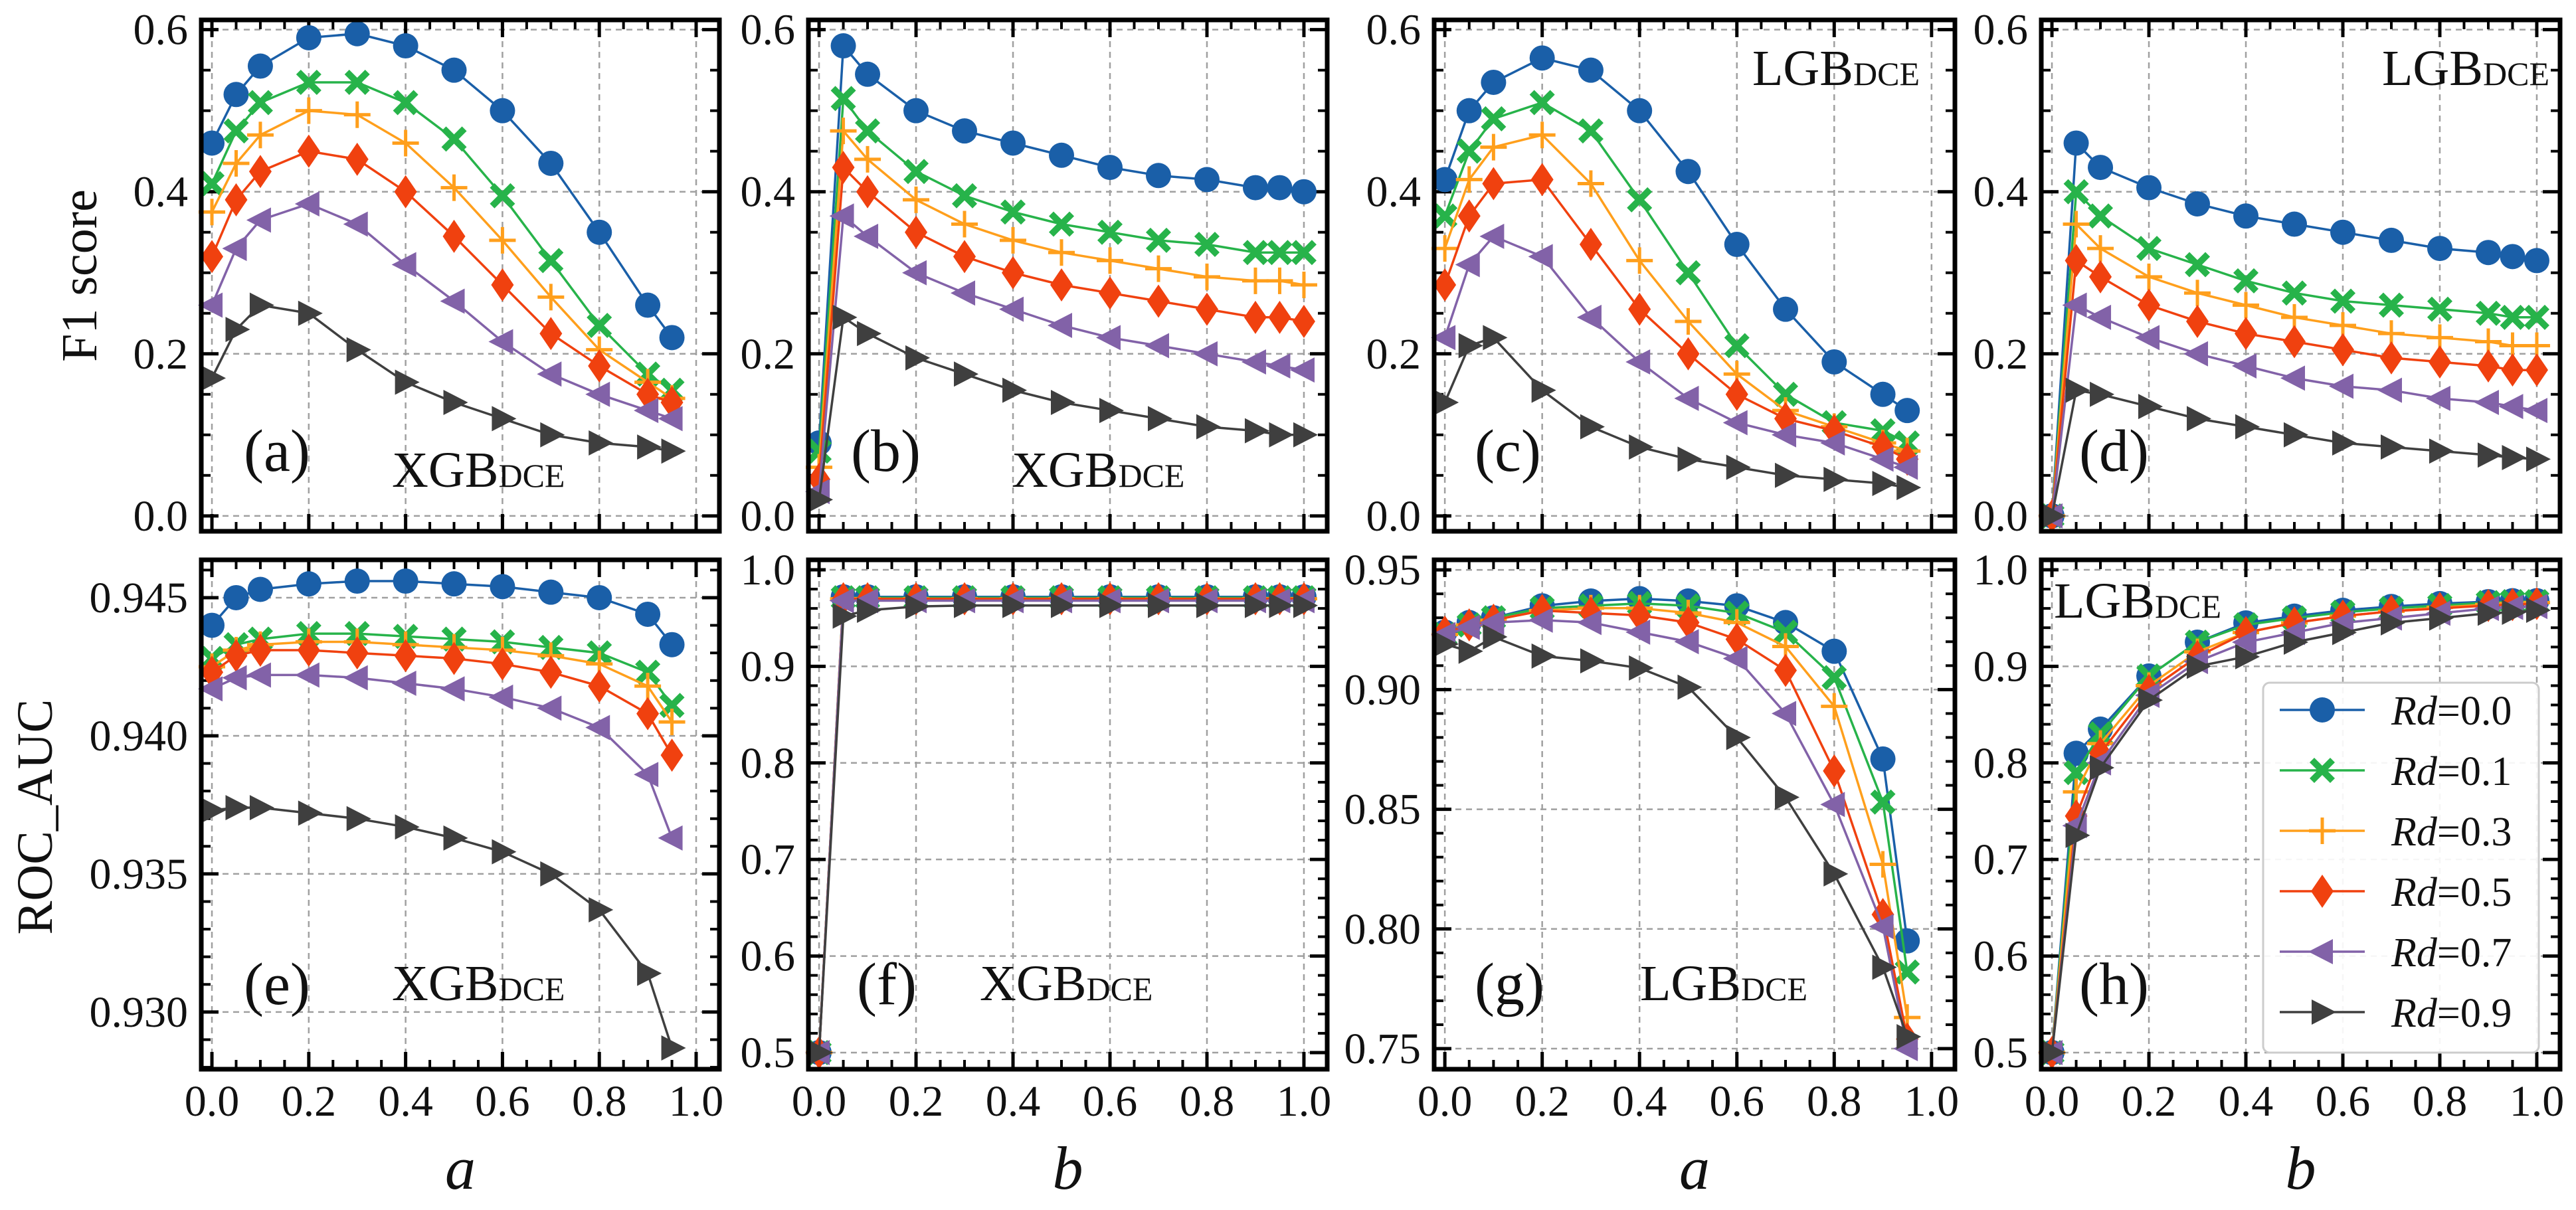 The height and width of the screenshot is (1210, 2576). I want to click on panel-a: 0.0 0.2 0.4 0.6 (a) XGBDCE, so click(428, 273).